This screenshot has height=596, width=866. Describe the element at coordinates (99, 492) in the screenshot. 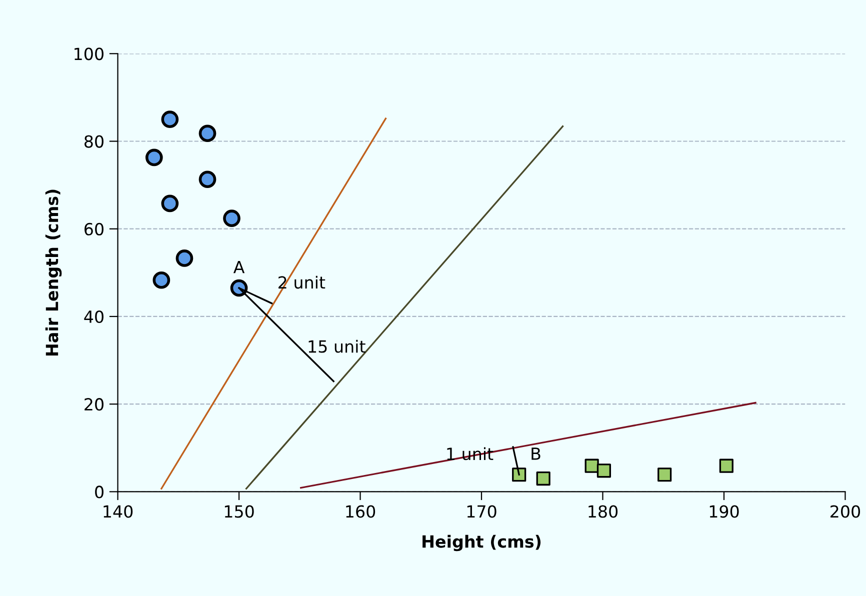

I see `y-tick-label: 0` at that location.